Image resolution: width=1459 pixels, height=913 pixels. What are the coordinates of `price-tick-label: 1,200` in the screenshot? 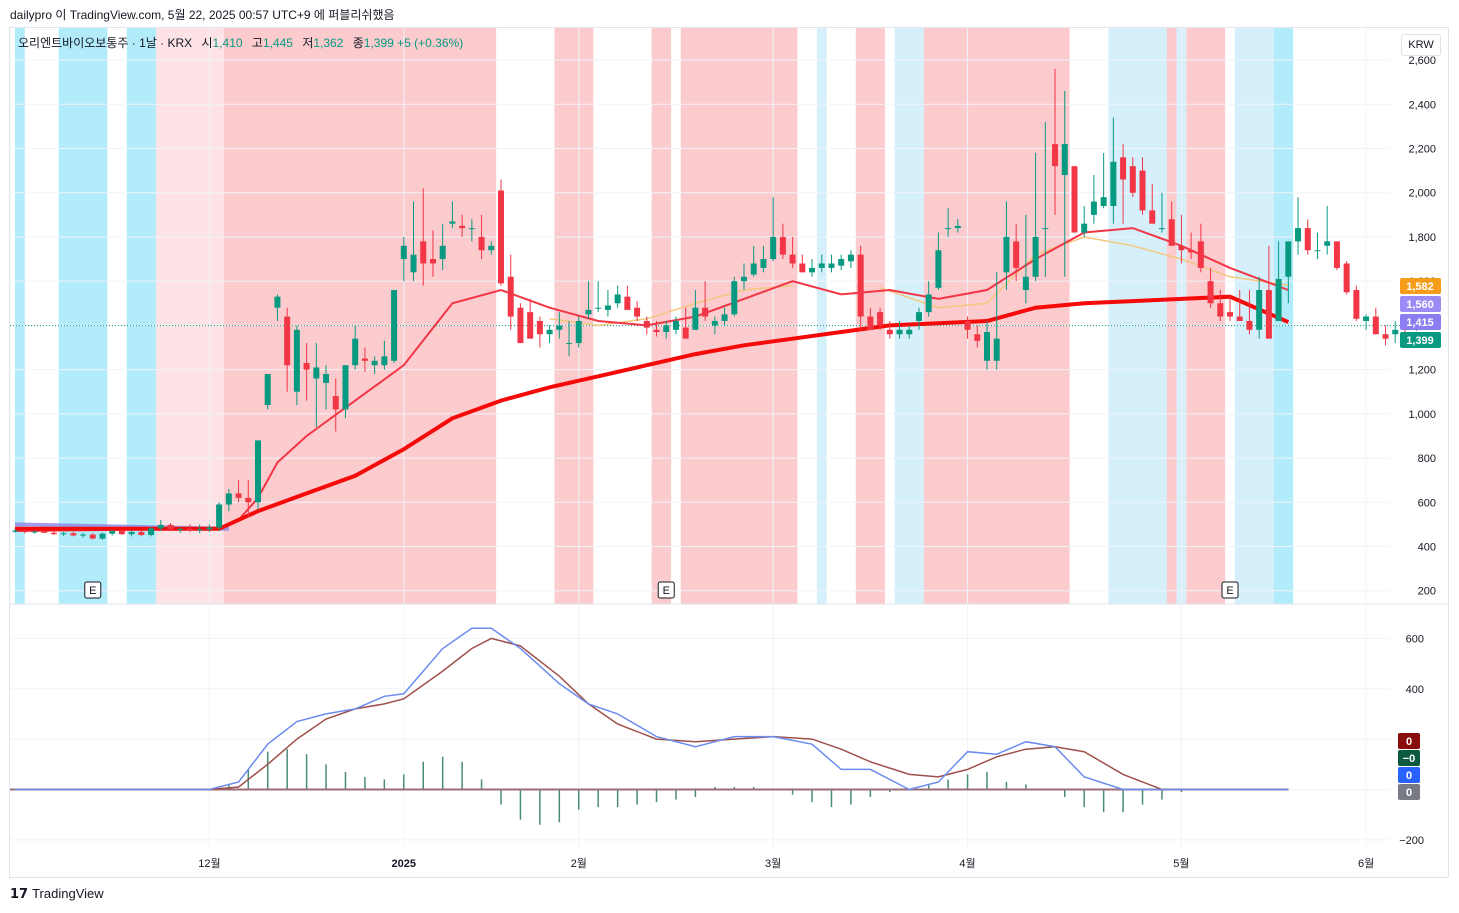 It's located at (1422, 371).